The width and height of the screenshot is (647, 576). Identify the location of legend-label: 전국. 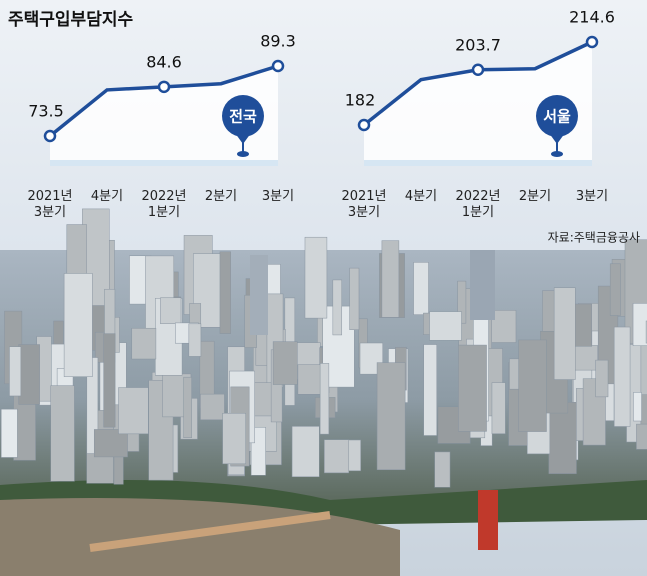
(243, 117).